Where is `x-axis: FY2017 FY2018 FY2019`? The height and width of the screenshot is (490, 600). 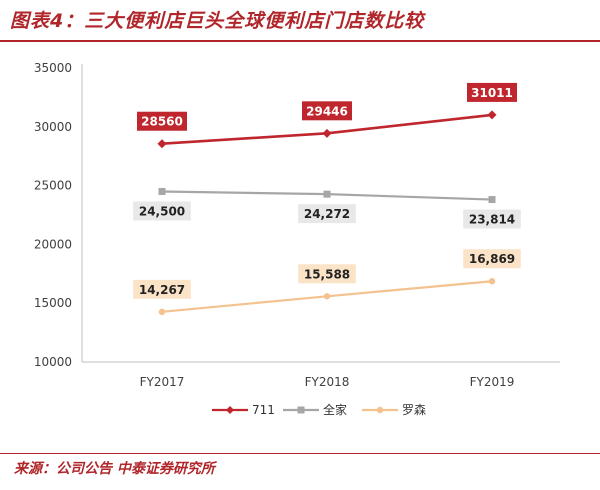 x-axis: FY2017 FY2018 FY2019 is located at coordinates (321, 375).